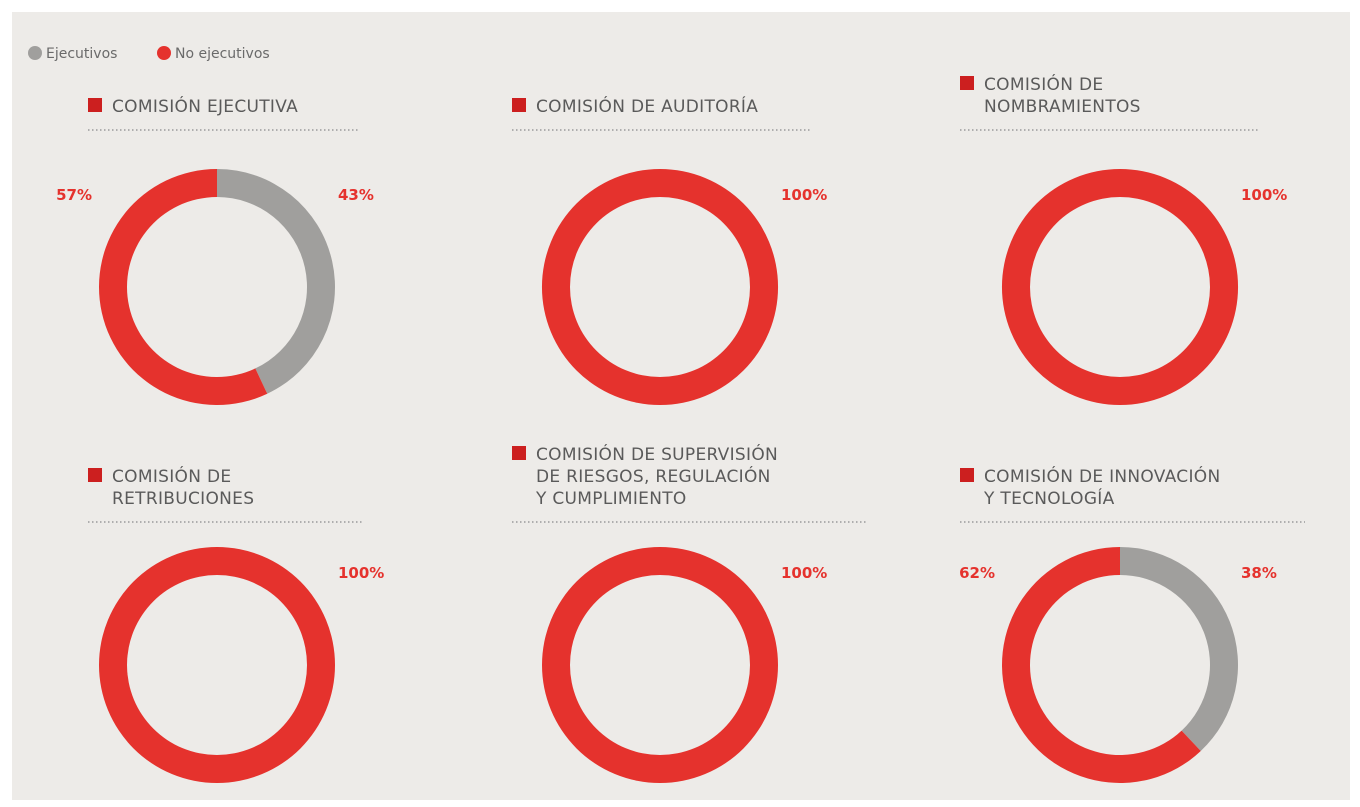 The width and height of the screenshot is (1360, 807). Describe the element at coordinates (356, 195) in the screenshot. I see `value-label: 43%` at that location.